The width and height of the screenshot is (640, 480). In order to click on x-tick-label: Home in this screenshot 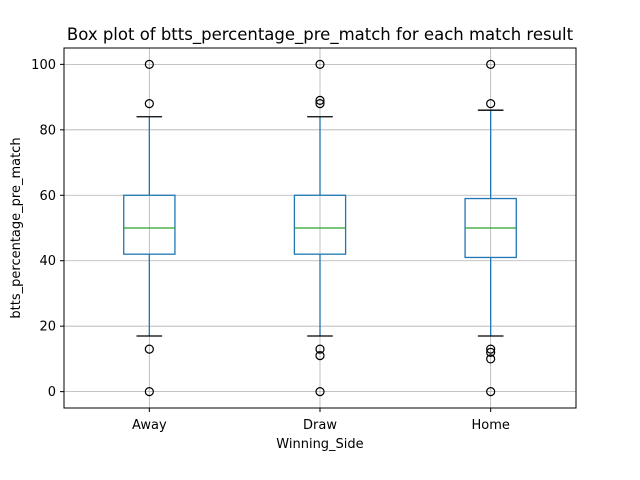, I will do `click(490, 425)`.